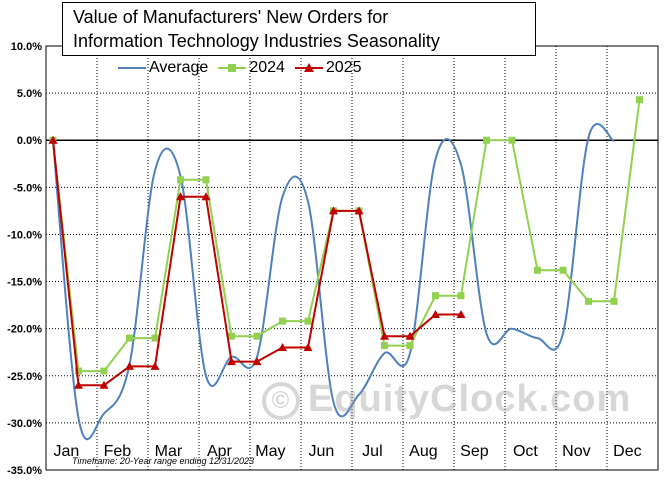  What do you see at coordinates (627, 451) in the screenshot?
I see `x-tick-label: Dec` at bounding box center [627, 451].